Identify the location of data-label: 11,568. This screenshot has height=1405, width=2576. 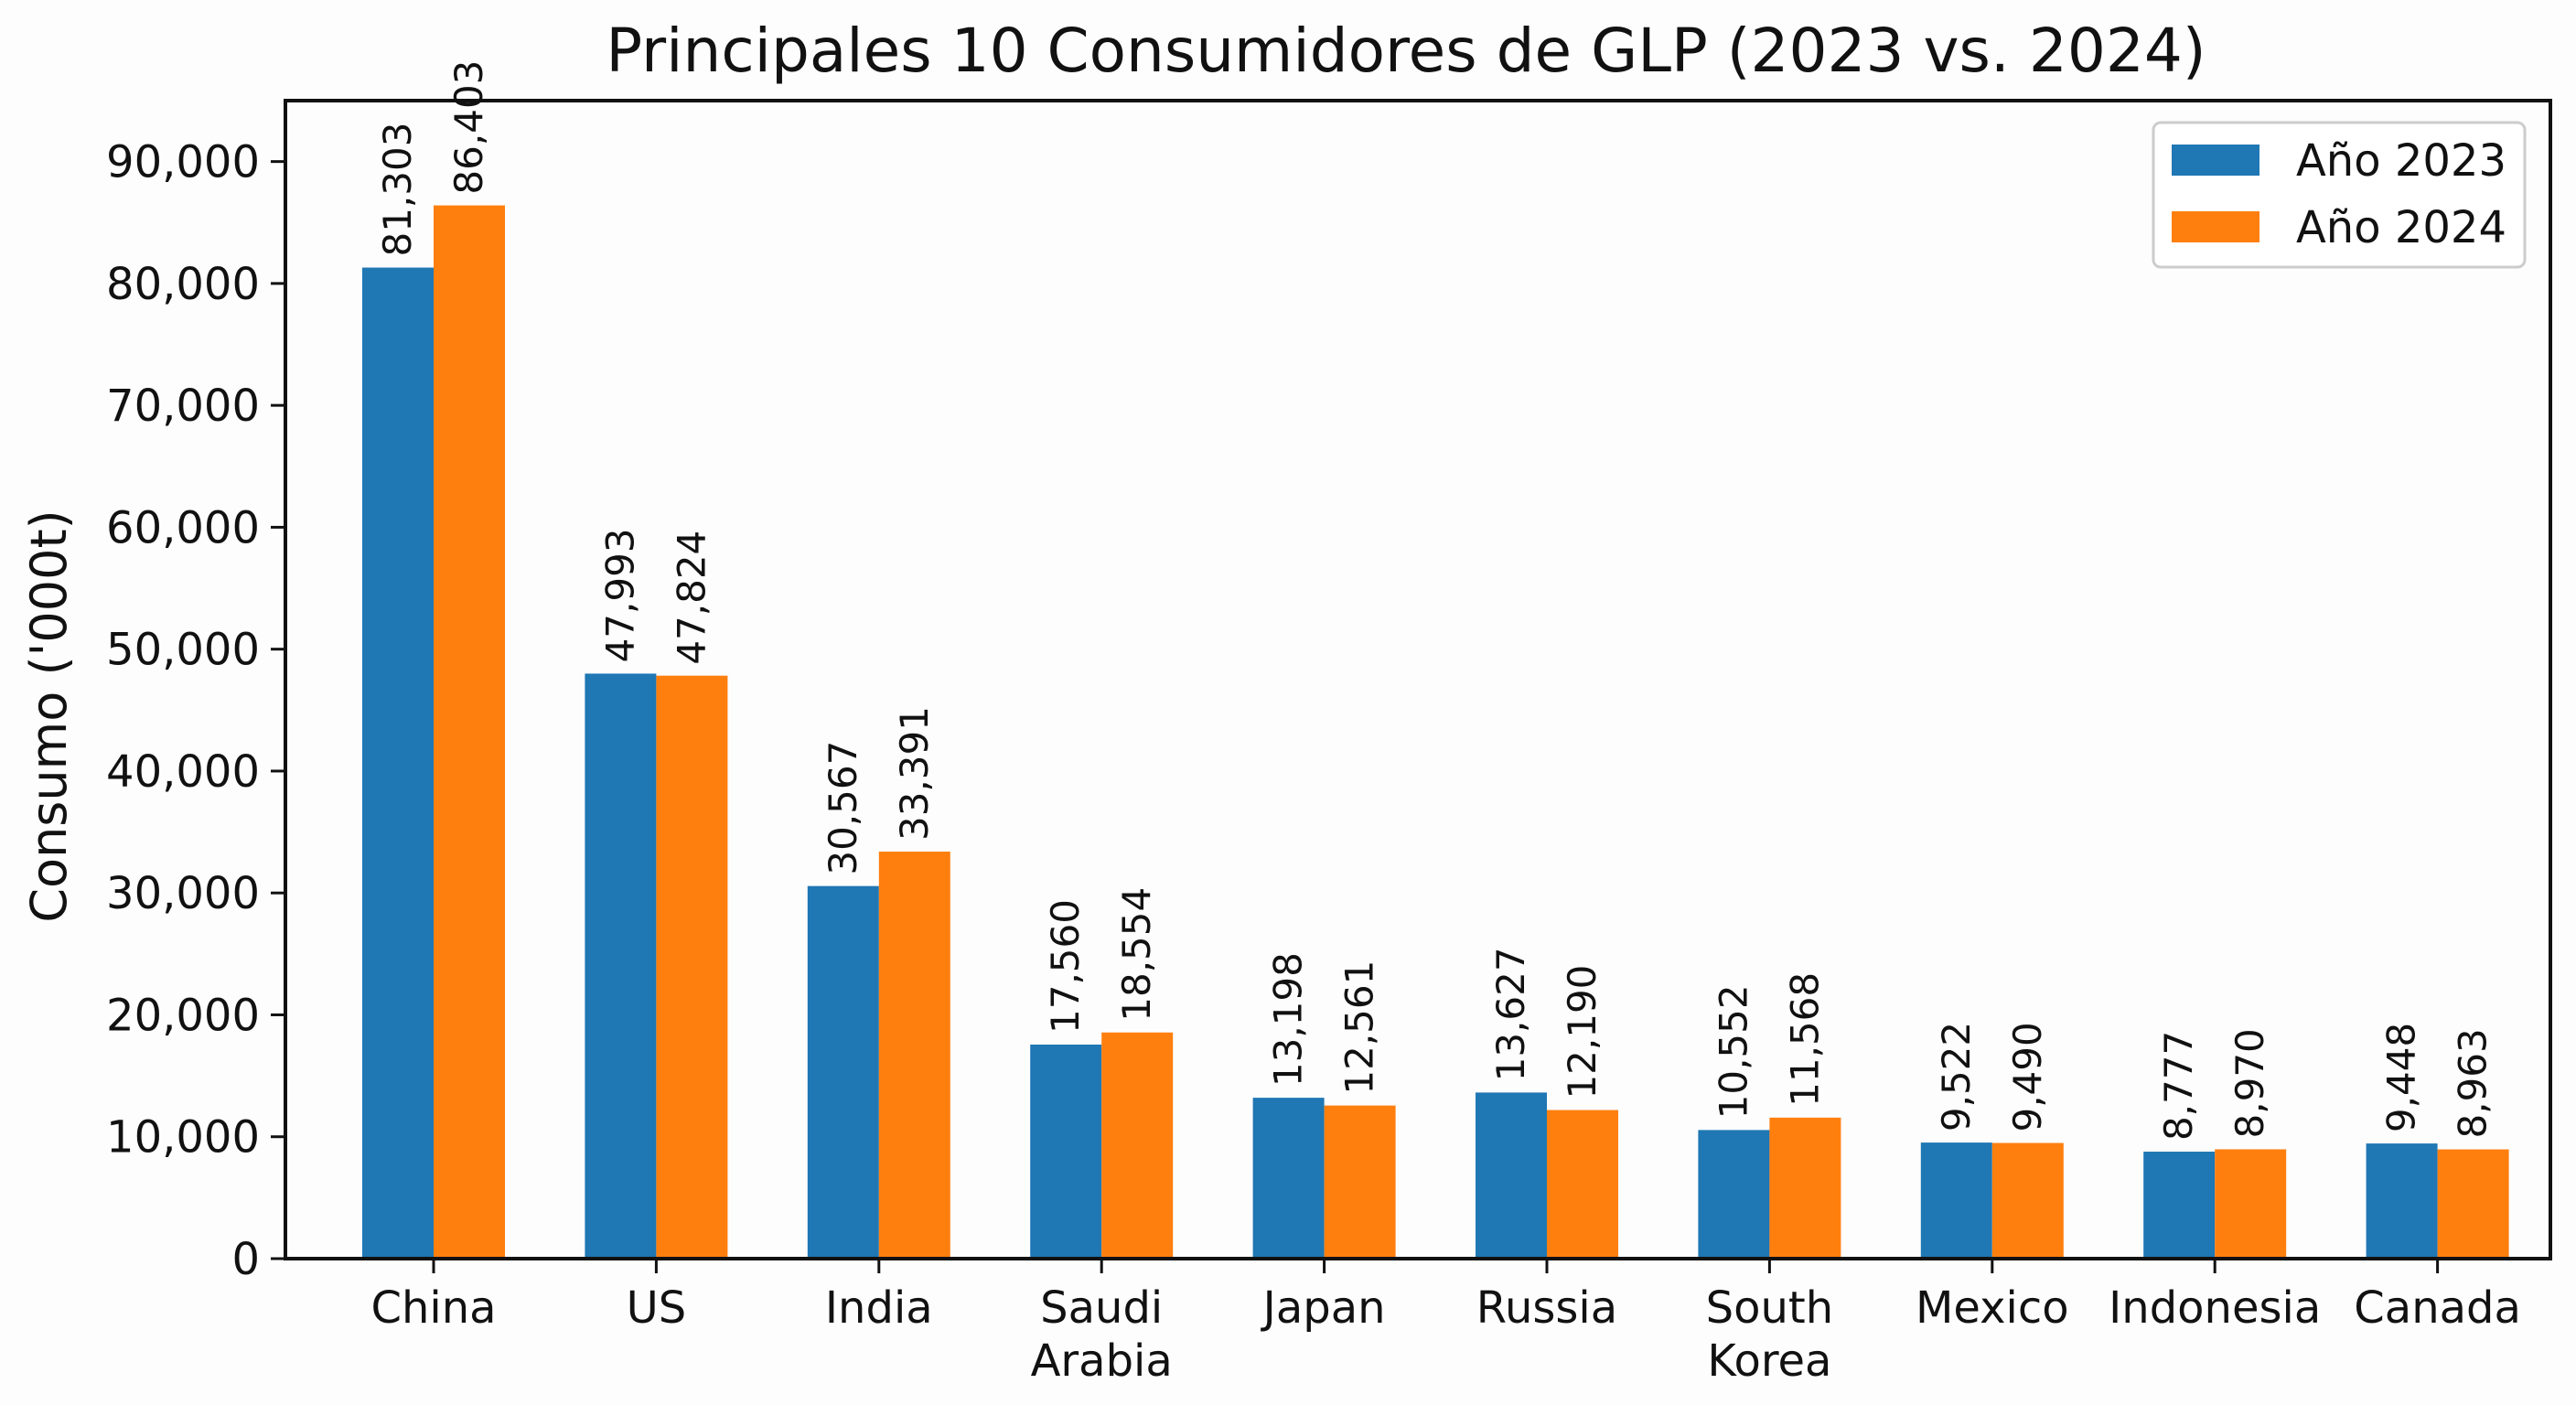
(1805, 1039).